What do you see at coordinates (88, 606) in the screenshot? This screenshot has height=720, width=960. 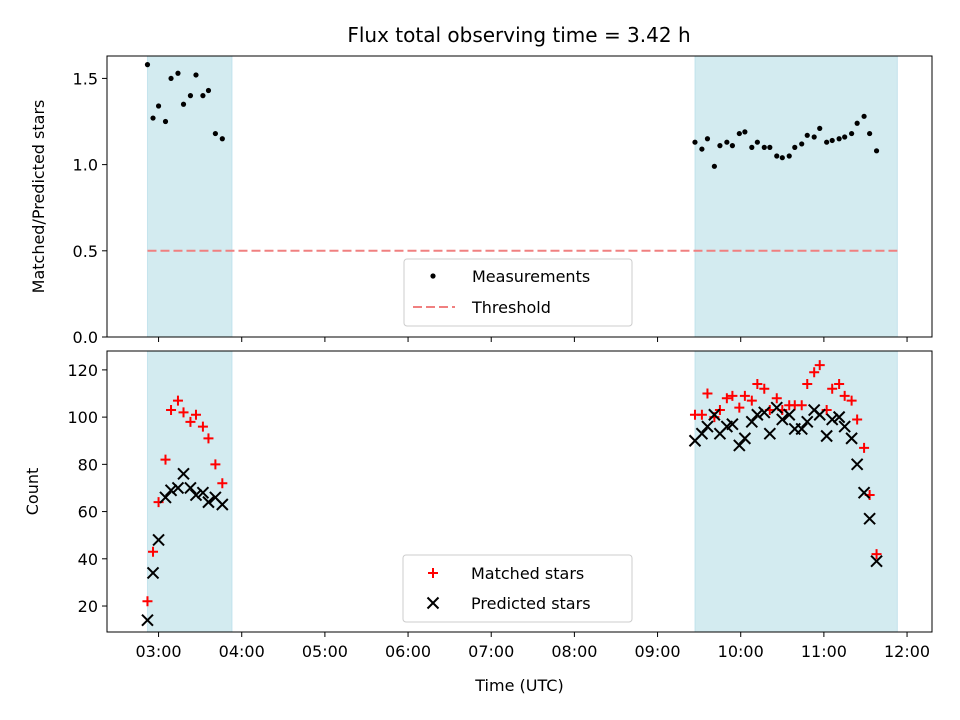 I see `y-tick-label: 20` at bounding box center [88, 606].